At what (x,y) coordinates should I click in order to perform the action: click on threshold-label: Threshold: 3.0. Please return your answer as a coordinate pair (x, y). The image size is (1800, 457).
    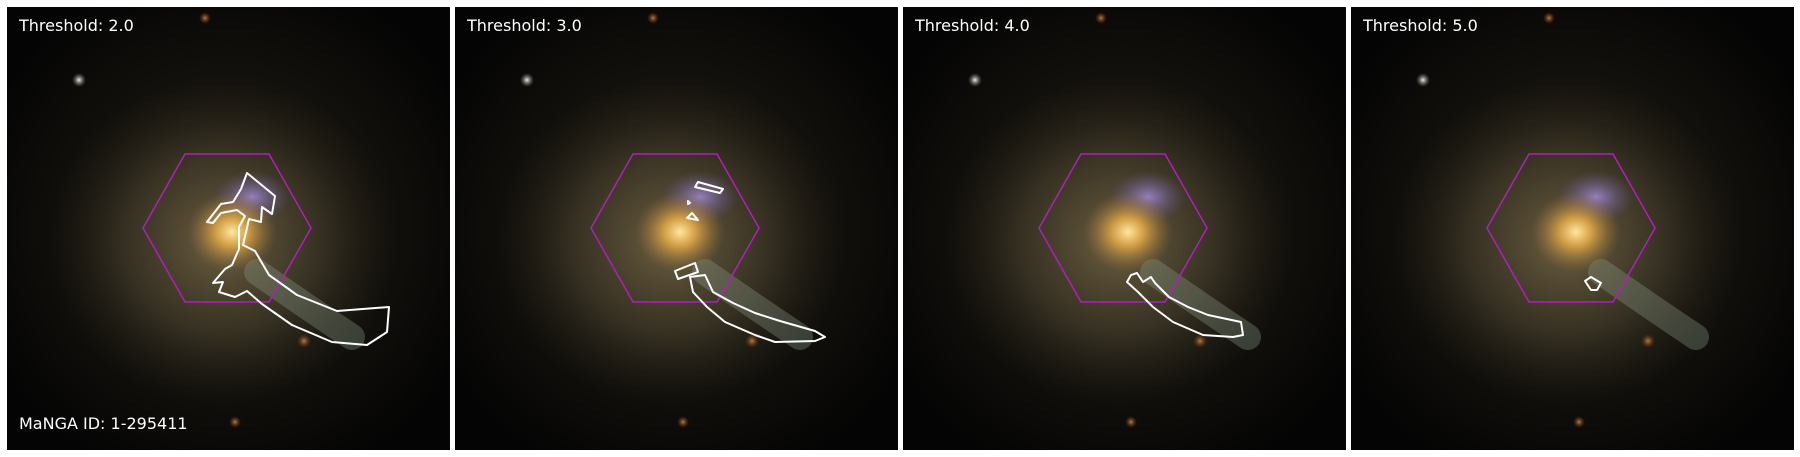
    Looking at the image, I should click on (524, 25).